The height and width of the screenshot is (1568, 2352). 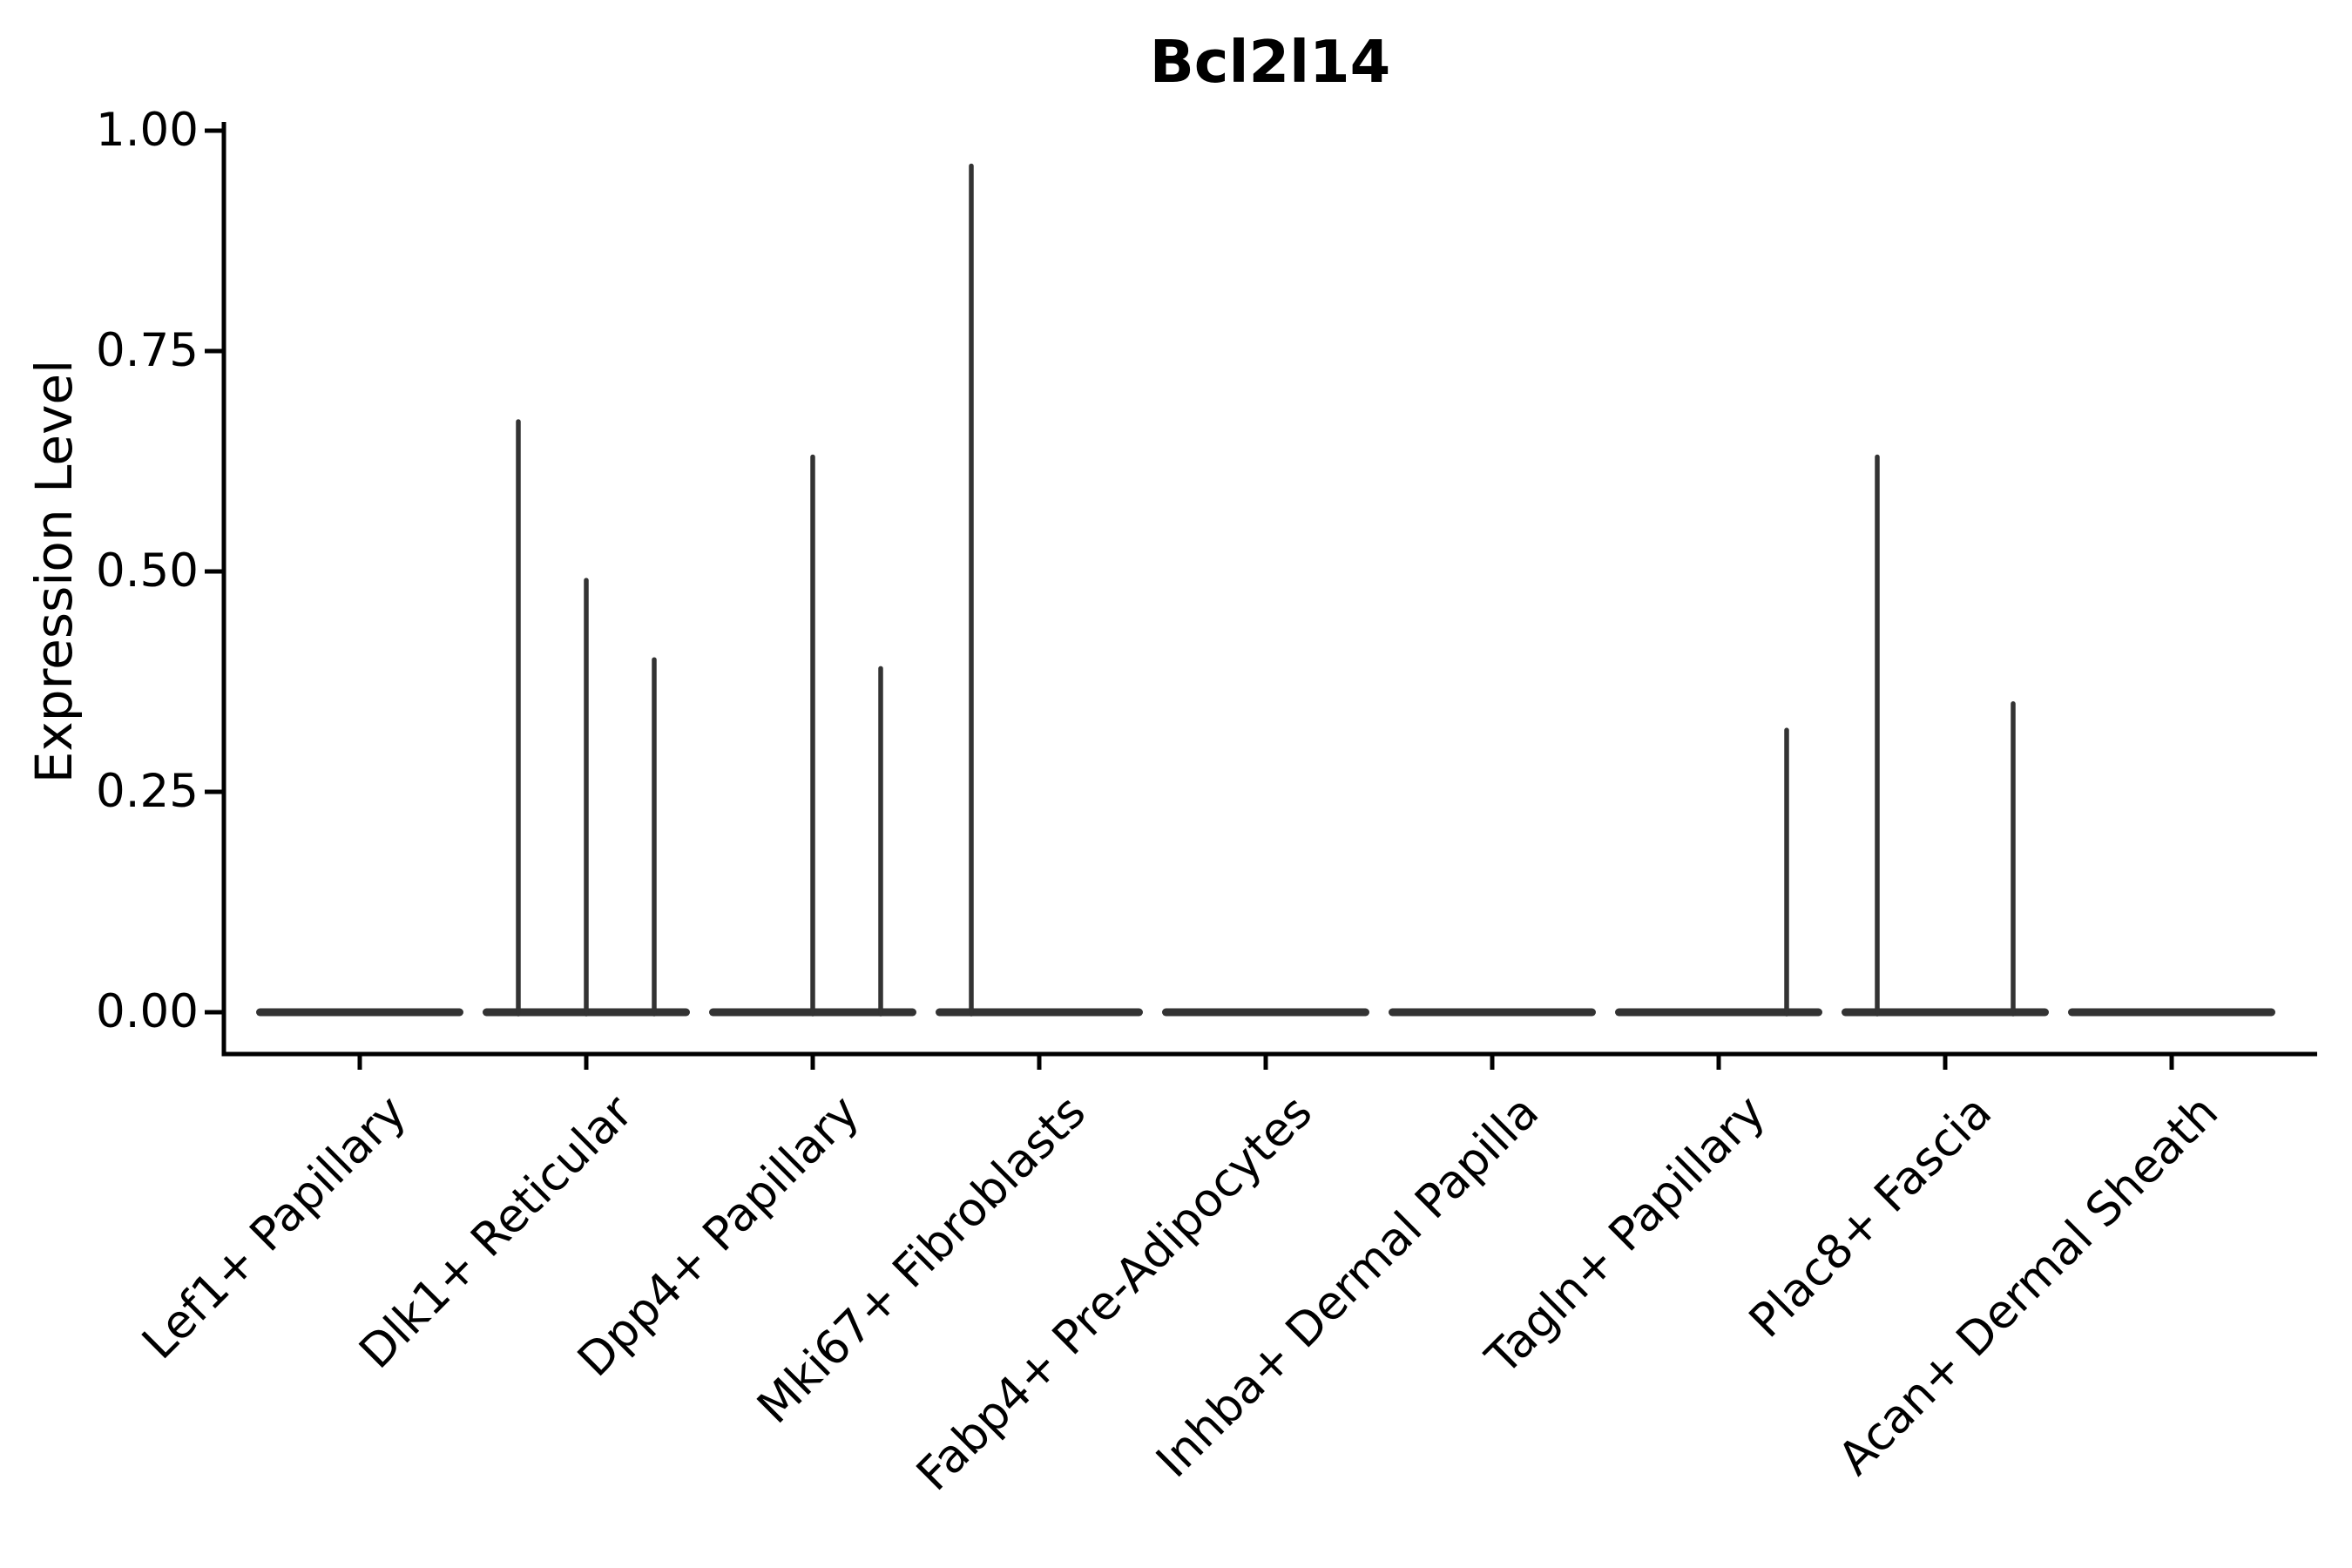 I want to click on y-tick-label: 0.00, so click(x=147, y=1012).